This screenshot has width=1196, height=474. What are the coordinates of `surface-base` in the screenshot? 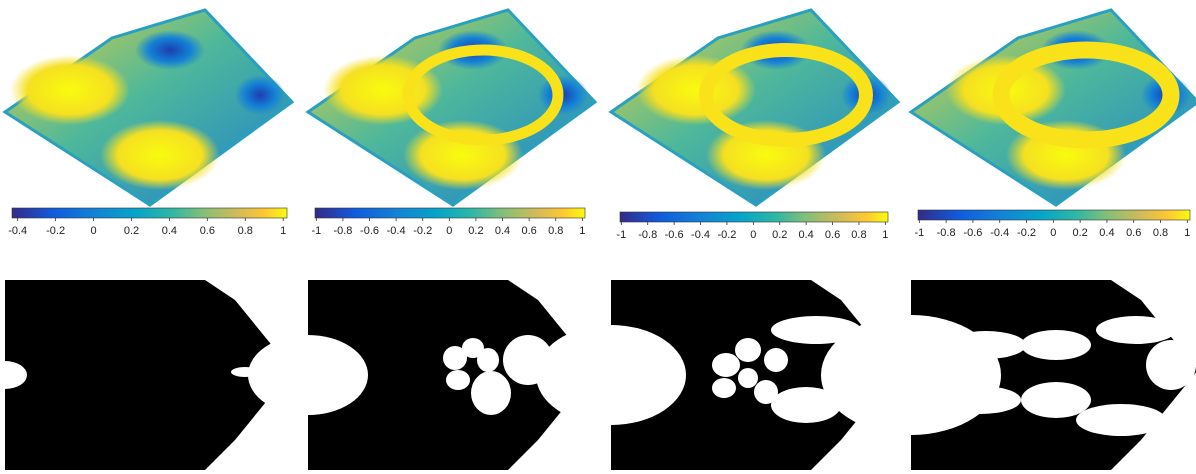 It's located at (148, 107).